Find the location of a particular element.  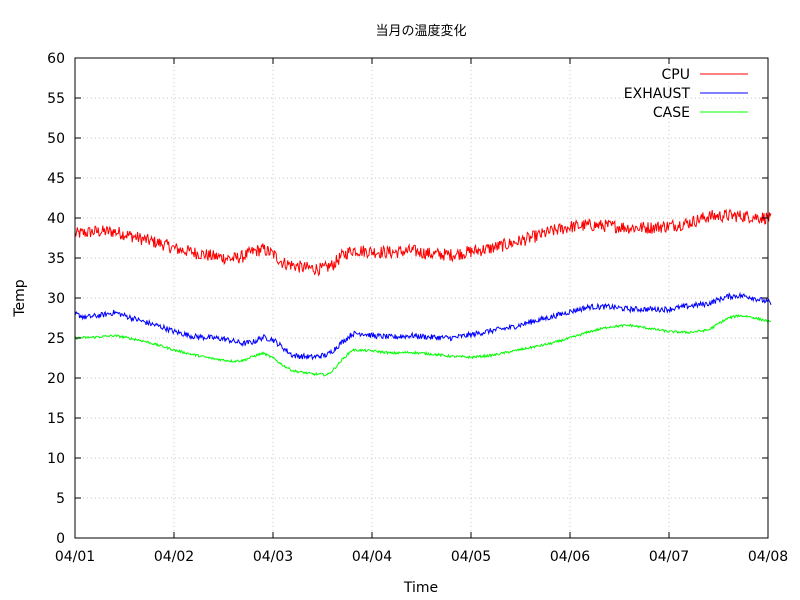

y-tick-label: 45 is located at coordinates (56, 179).